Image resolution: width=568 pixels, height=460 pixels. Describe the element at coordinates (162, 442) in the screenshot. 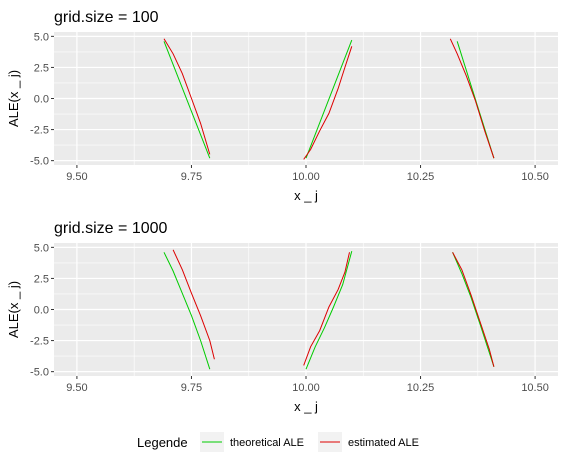

I see `legend-title: Legende` at that location.